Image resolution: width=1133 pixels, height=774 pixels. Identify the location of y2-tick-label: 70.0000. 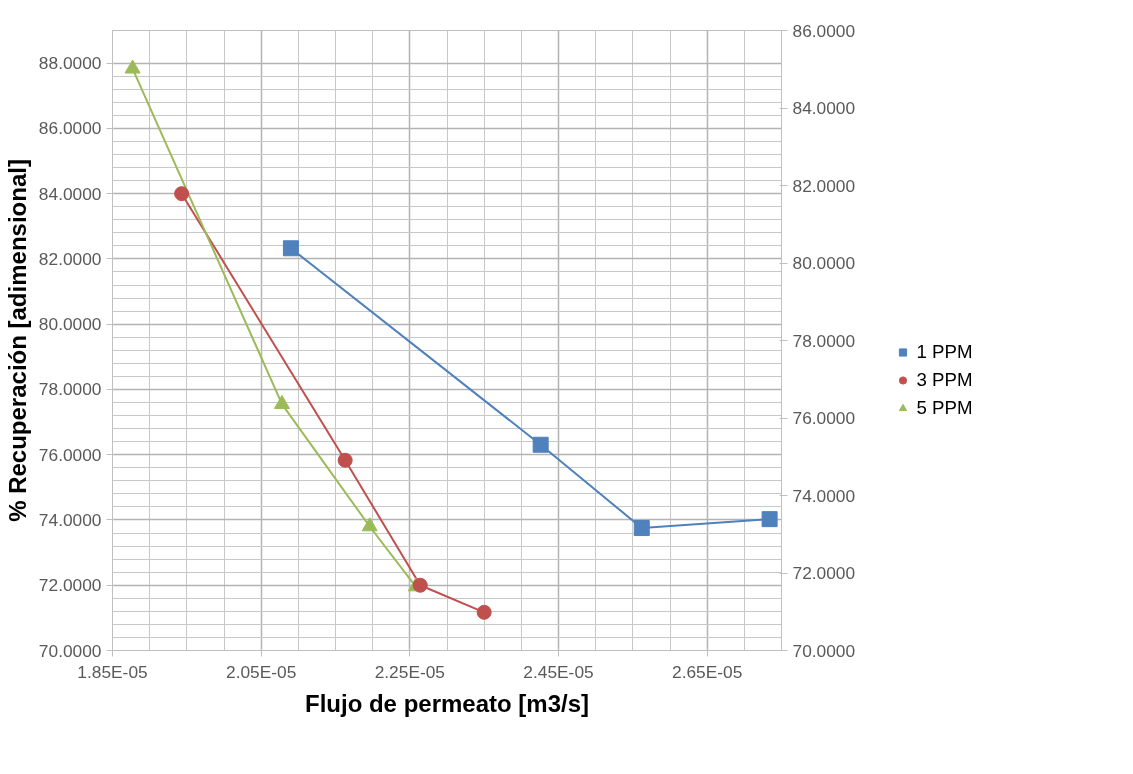
(824, 650).